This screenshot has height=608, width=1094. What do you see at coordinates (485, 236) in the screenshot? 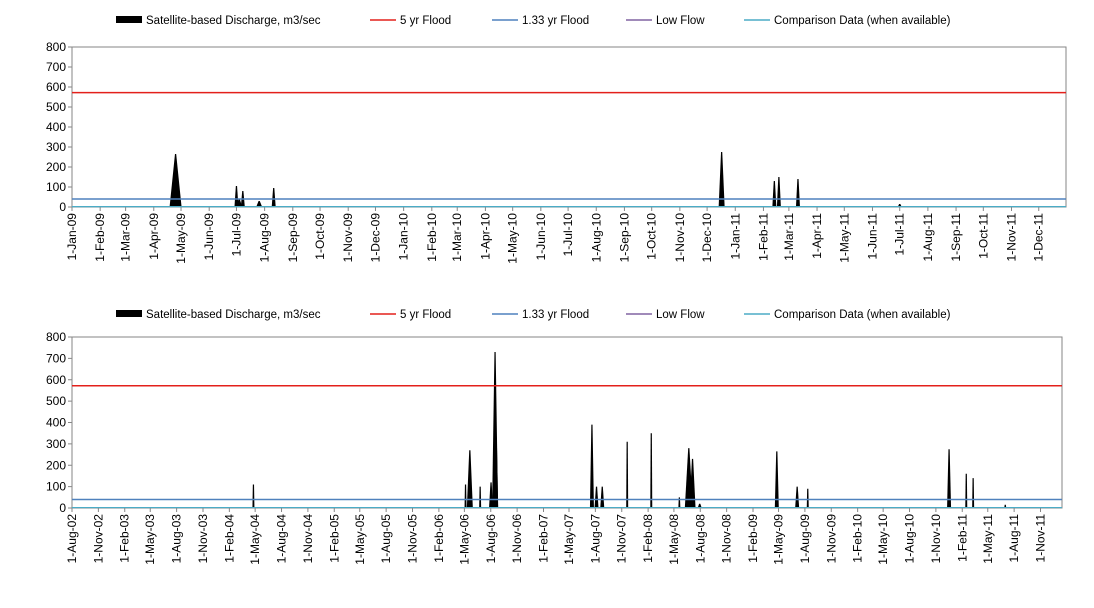
I see `x-tick-label: 1-Apr-10` at bounding box center [485, 236].